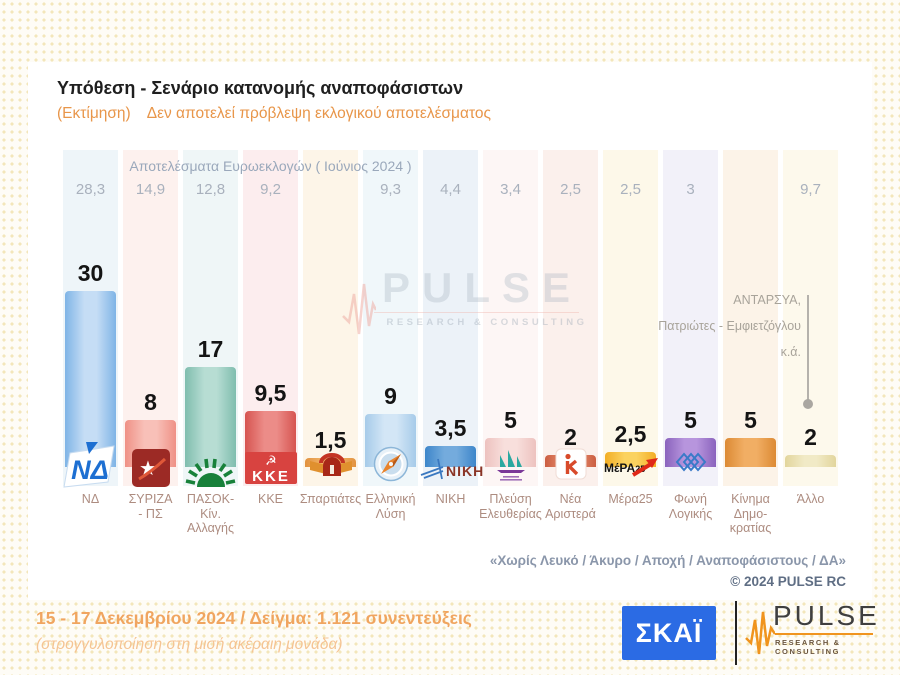 The image size is (900, 675). I want to click on nea-aristera-logo-icon, so click(571, 464).